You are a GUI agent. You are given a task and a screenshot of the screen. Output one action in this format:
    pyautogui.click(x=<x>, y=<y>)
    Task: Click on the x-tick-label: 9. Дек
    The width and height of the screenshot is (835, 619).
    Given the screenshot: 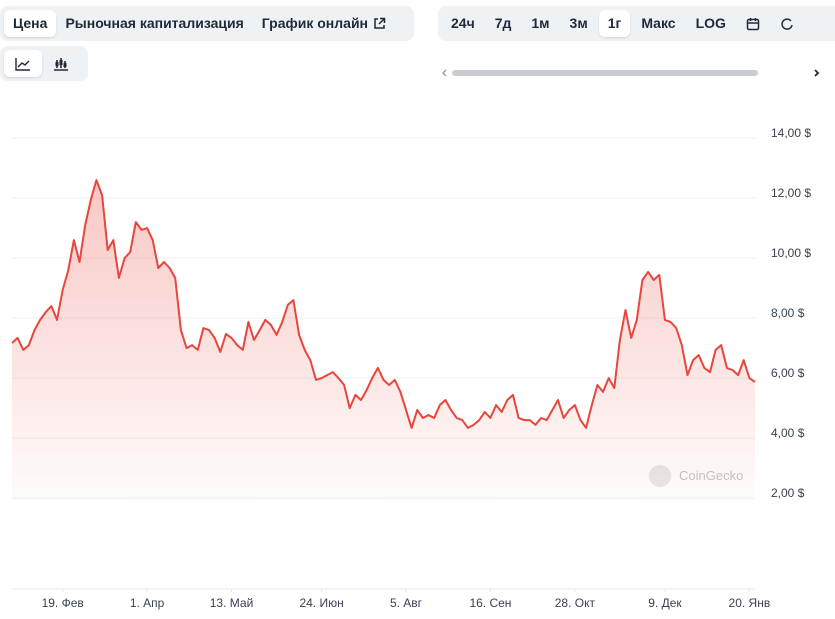 What is the action you would take?
    pyautogui.click(x=665, y=603)
    